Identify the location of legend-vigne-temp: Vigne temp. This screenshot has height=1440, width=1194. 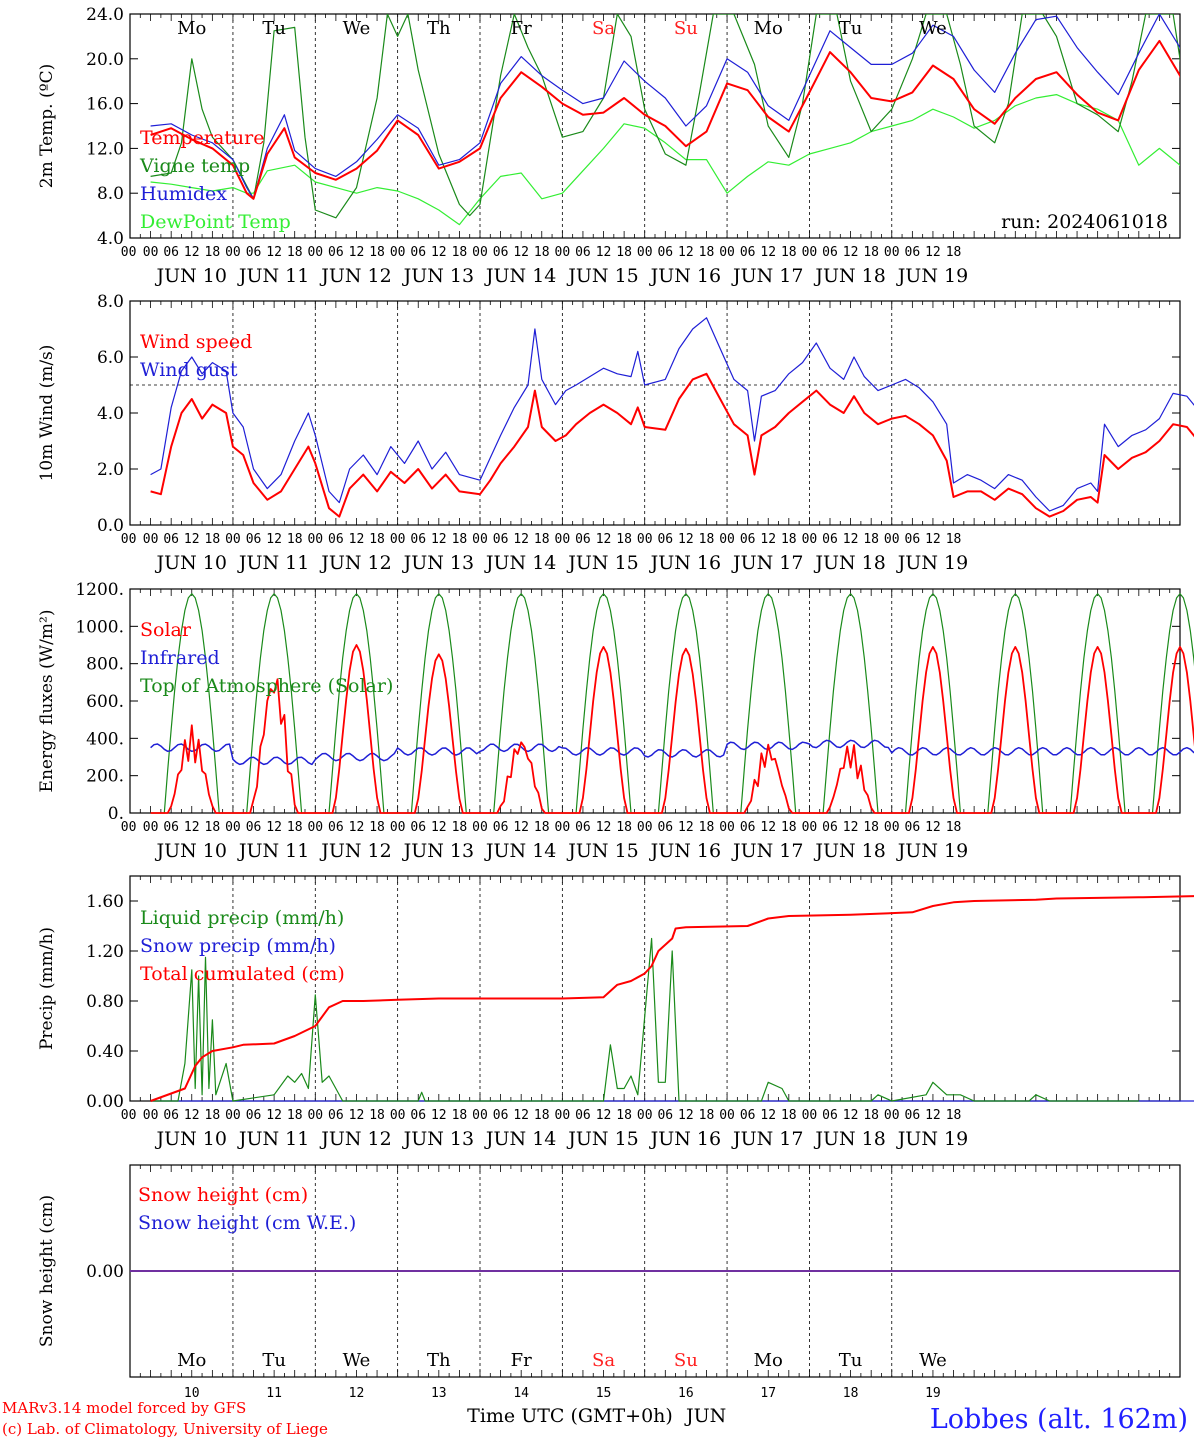
(194, 166).